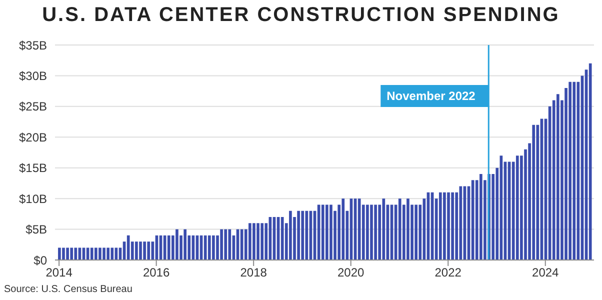  What do you see at coordinates (32, 45) in the screenshot?
I see `y-tick-label: $35B` at bounding box center [32, 45].